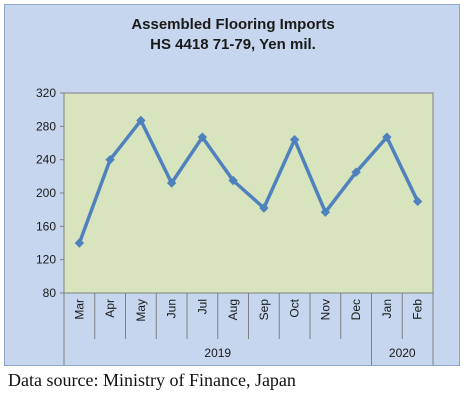  I want to click on x-tick-label: Sep, so click(264, 310).